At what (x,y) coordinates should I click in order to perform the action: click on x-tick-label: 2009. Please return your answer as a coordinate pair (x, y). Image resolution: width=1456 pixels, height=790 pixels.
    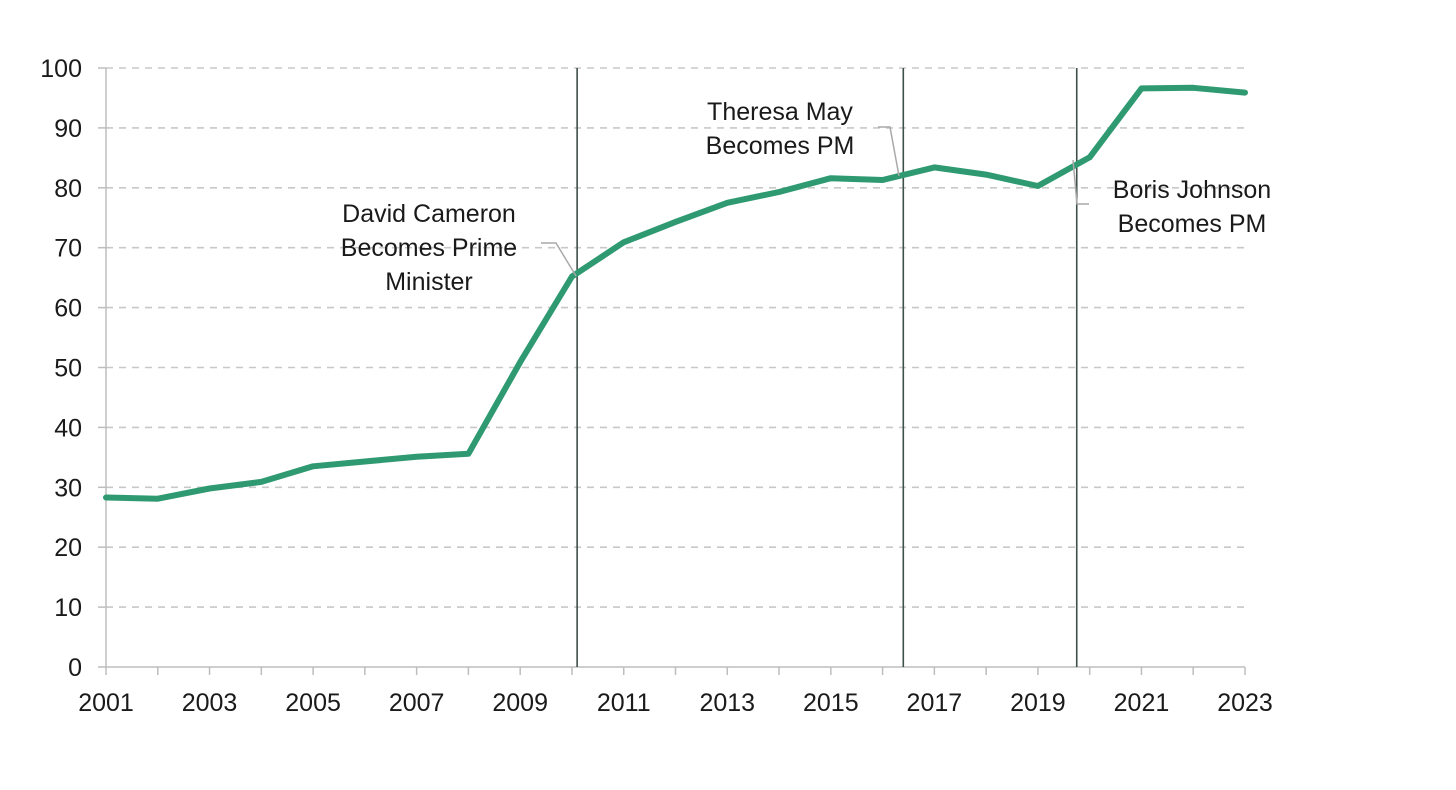
    Looking at the image, I should click on (520, 703).